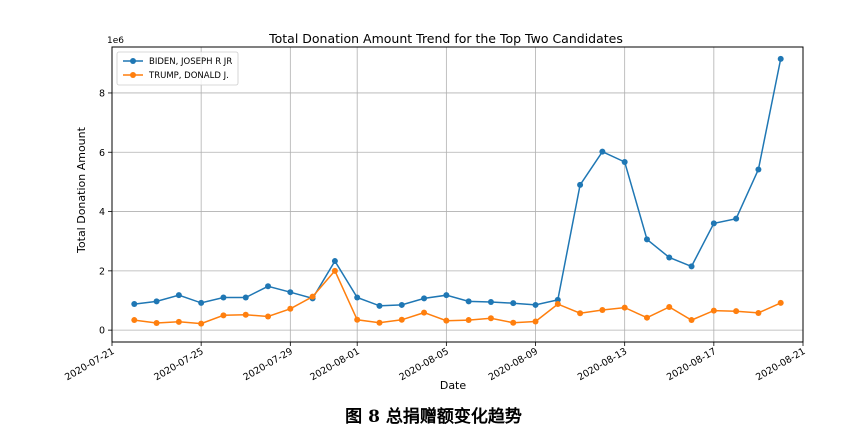 The width and height of the screenshot is (867, 435). I want to click on x-tick-label: 2020-07-29, so click(268, 364).